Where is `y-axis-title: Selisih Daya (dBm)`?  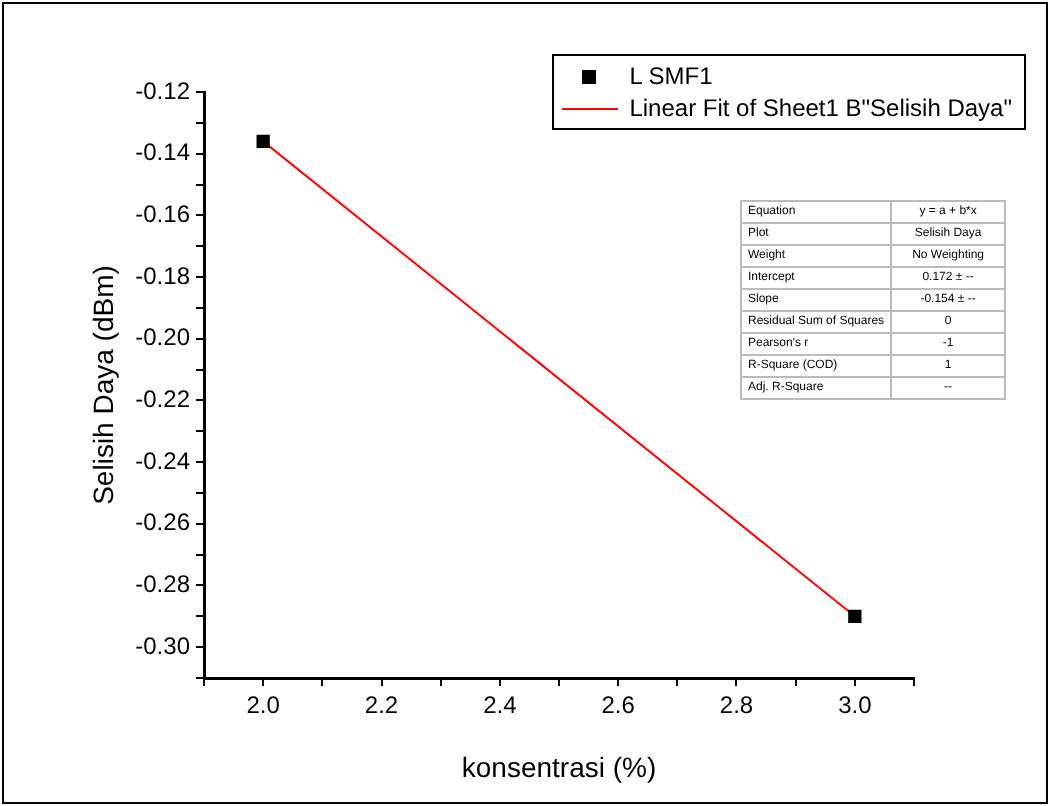
y-axis-title: Selisih Daya (dBm) is located at coordinates (102, 385).